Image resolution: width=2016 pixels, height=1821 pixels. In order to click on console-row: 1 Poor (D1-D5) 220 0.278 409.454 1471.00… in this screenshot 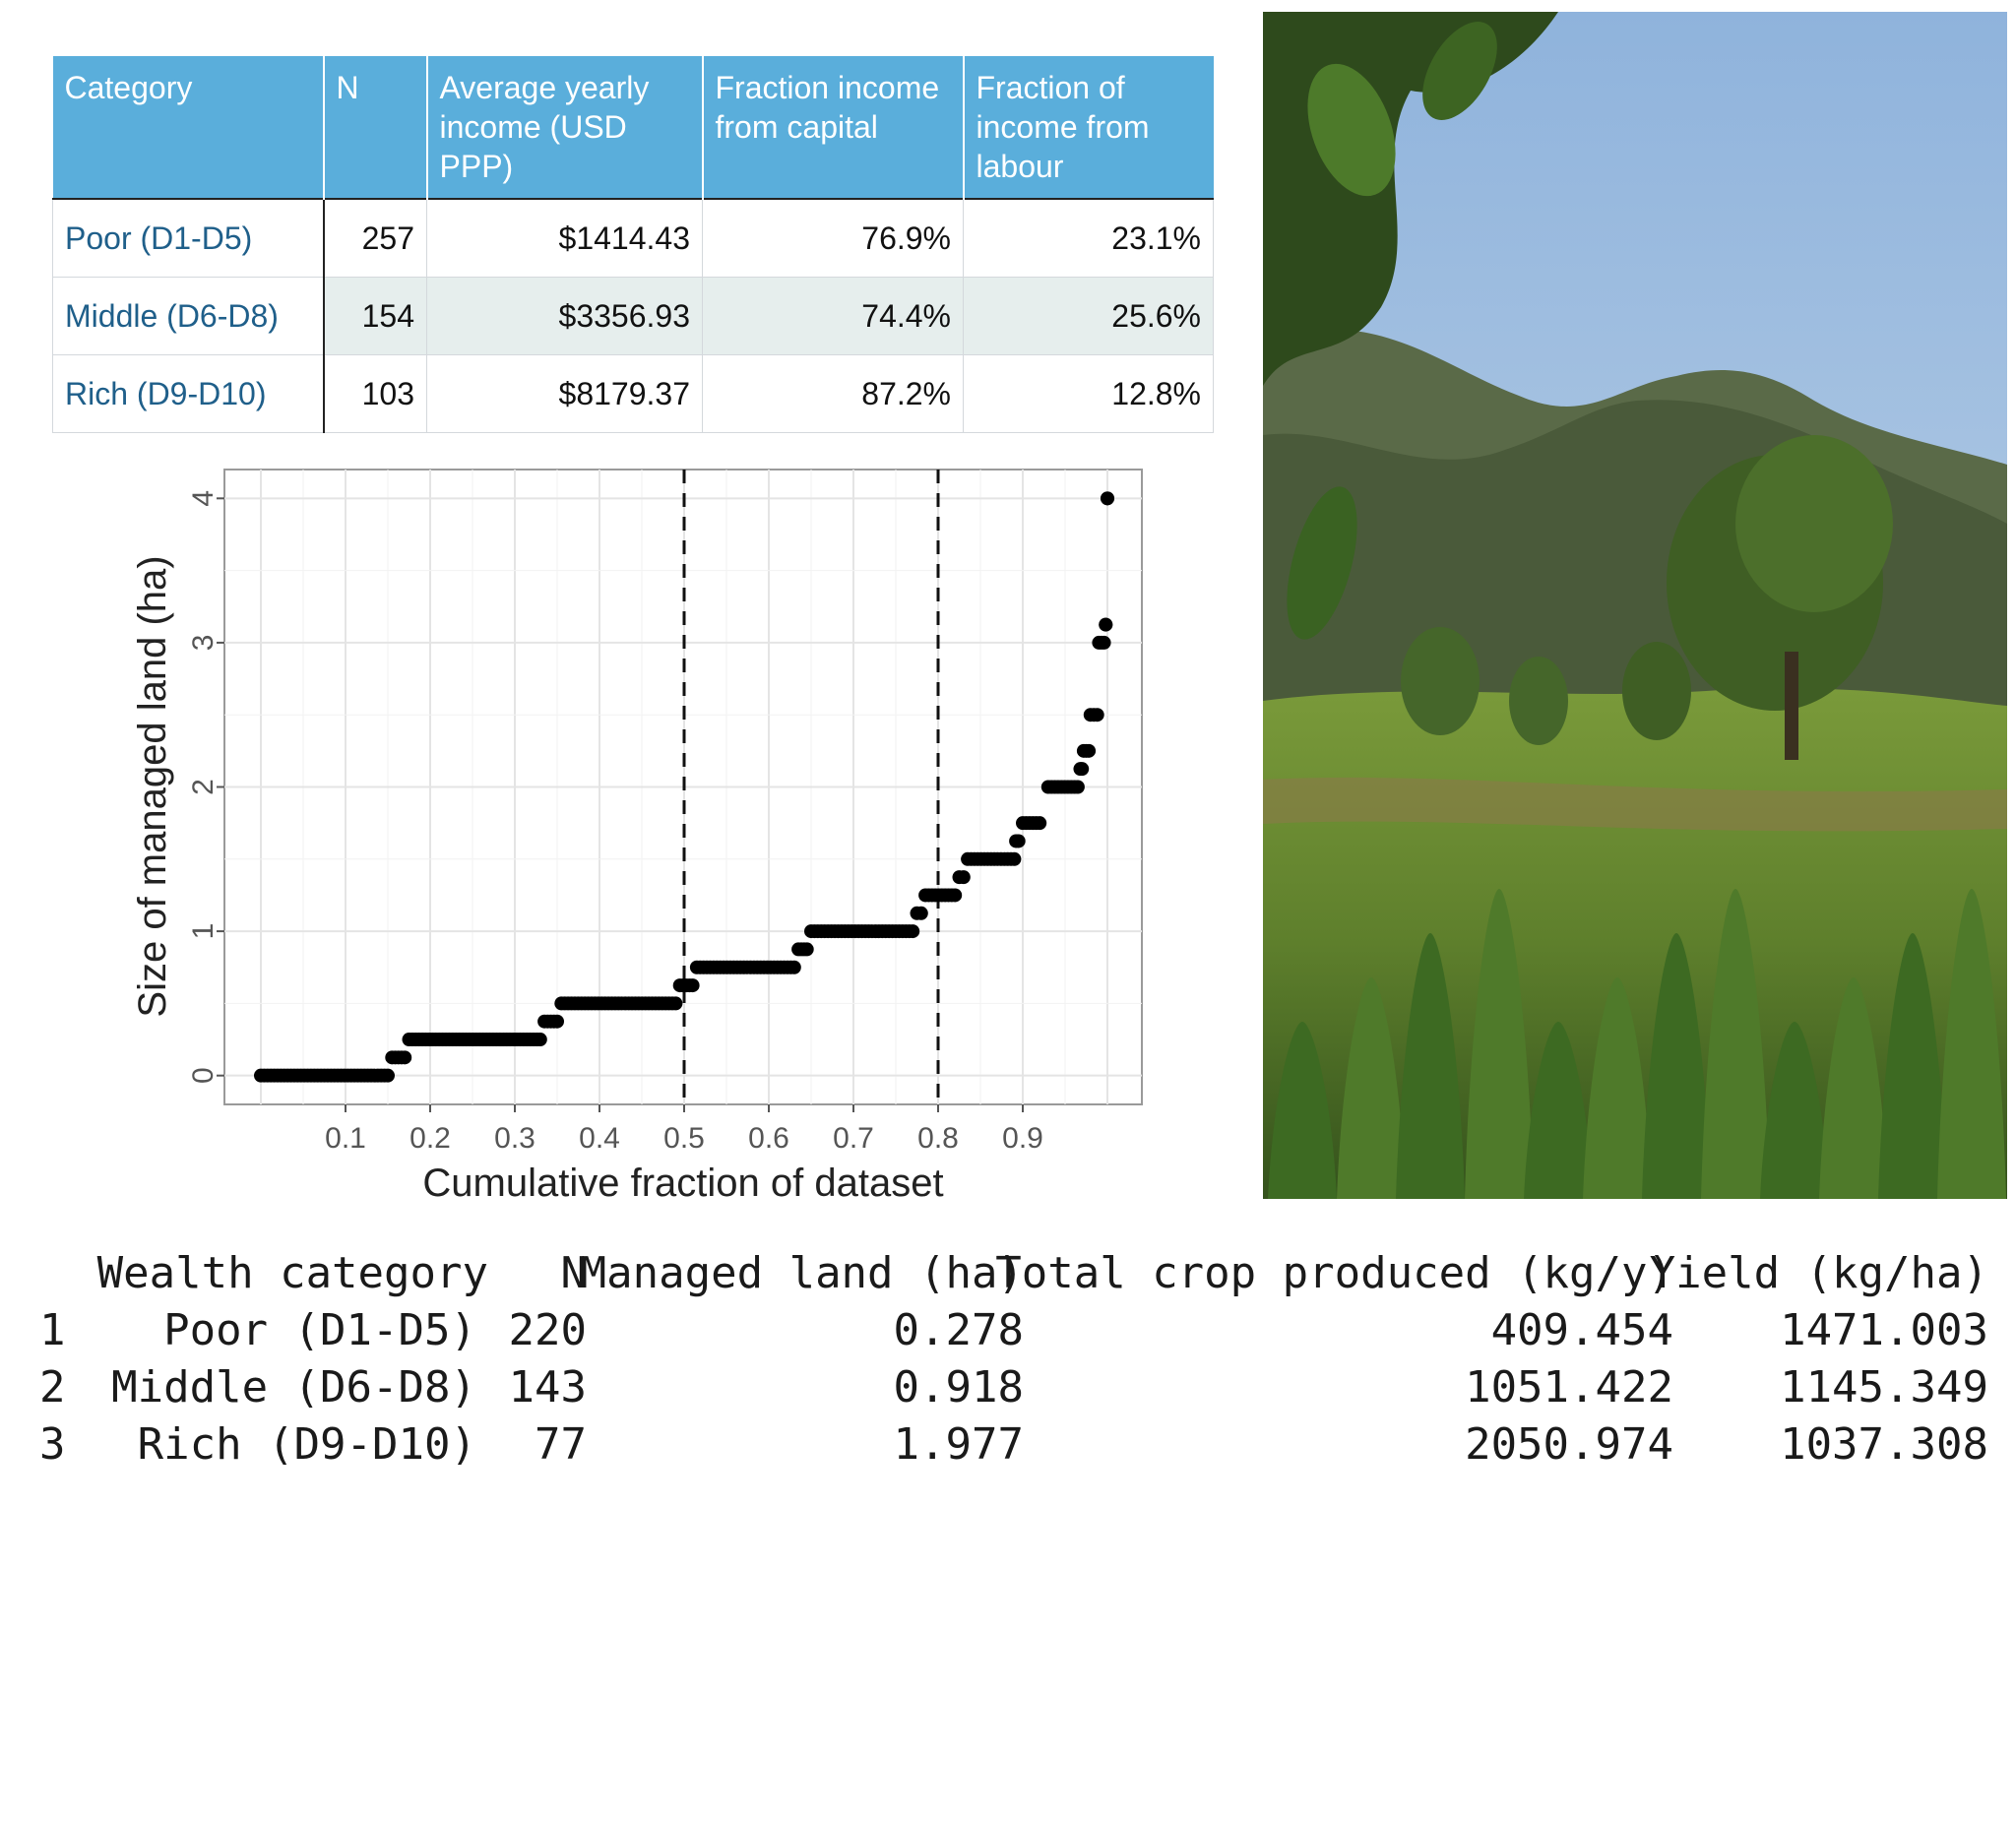, I will do `click(1013, 1334)`.